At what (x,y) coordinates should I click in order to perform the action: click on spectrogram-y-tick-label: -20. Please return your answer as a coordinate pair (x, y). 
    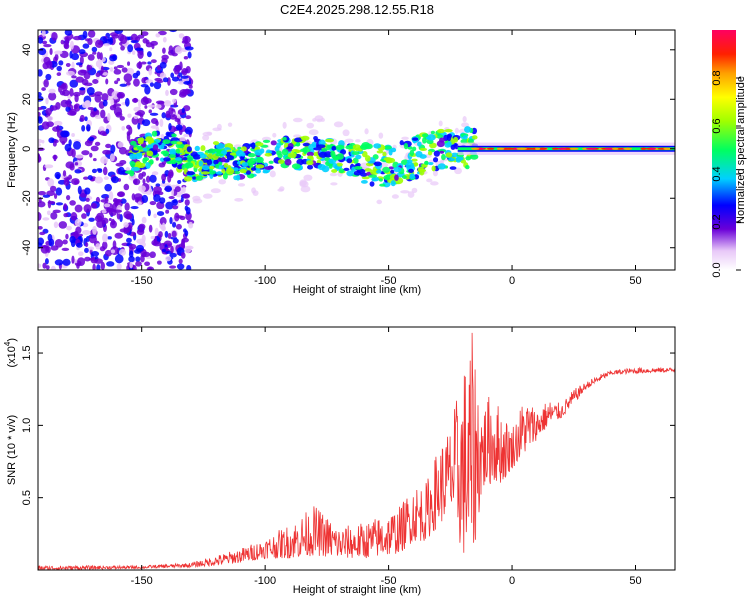
    Looking at the image, I should click on (27, 198).